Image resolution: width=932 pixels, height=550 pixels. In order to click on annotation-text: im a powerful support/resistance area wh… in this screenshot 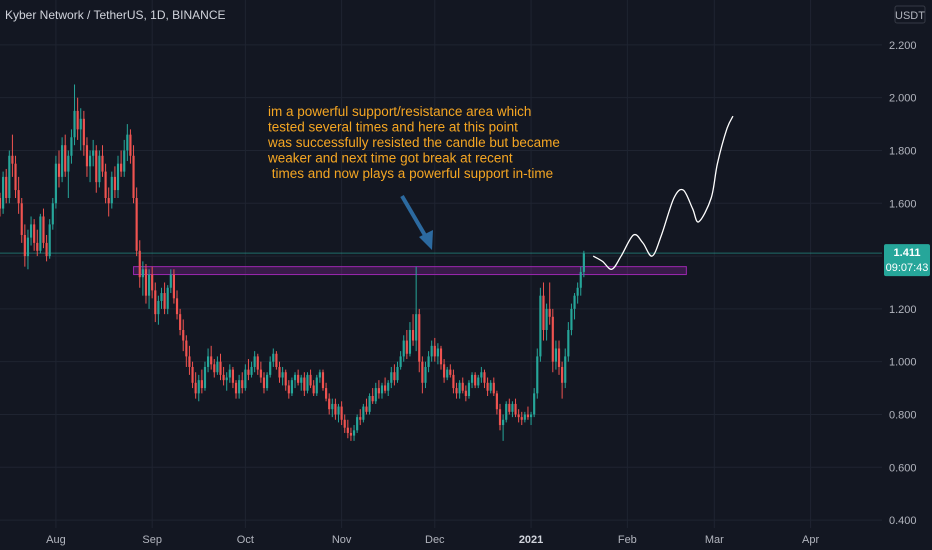, I will do `click(413, 142)`.